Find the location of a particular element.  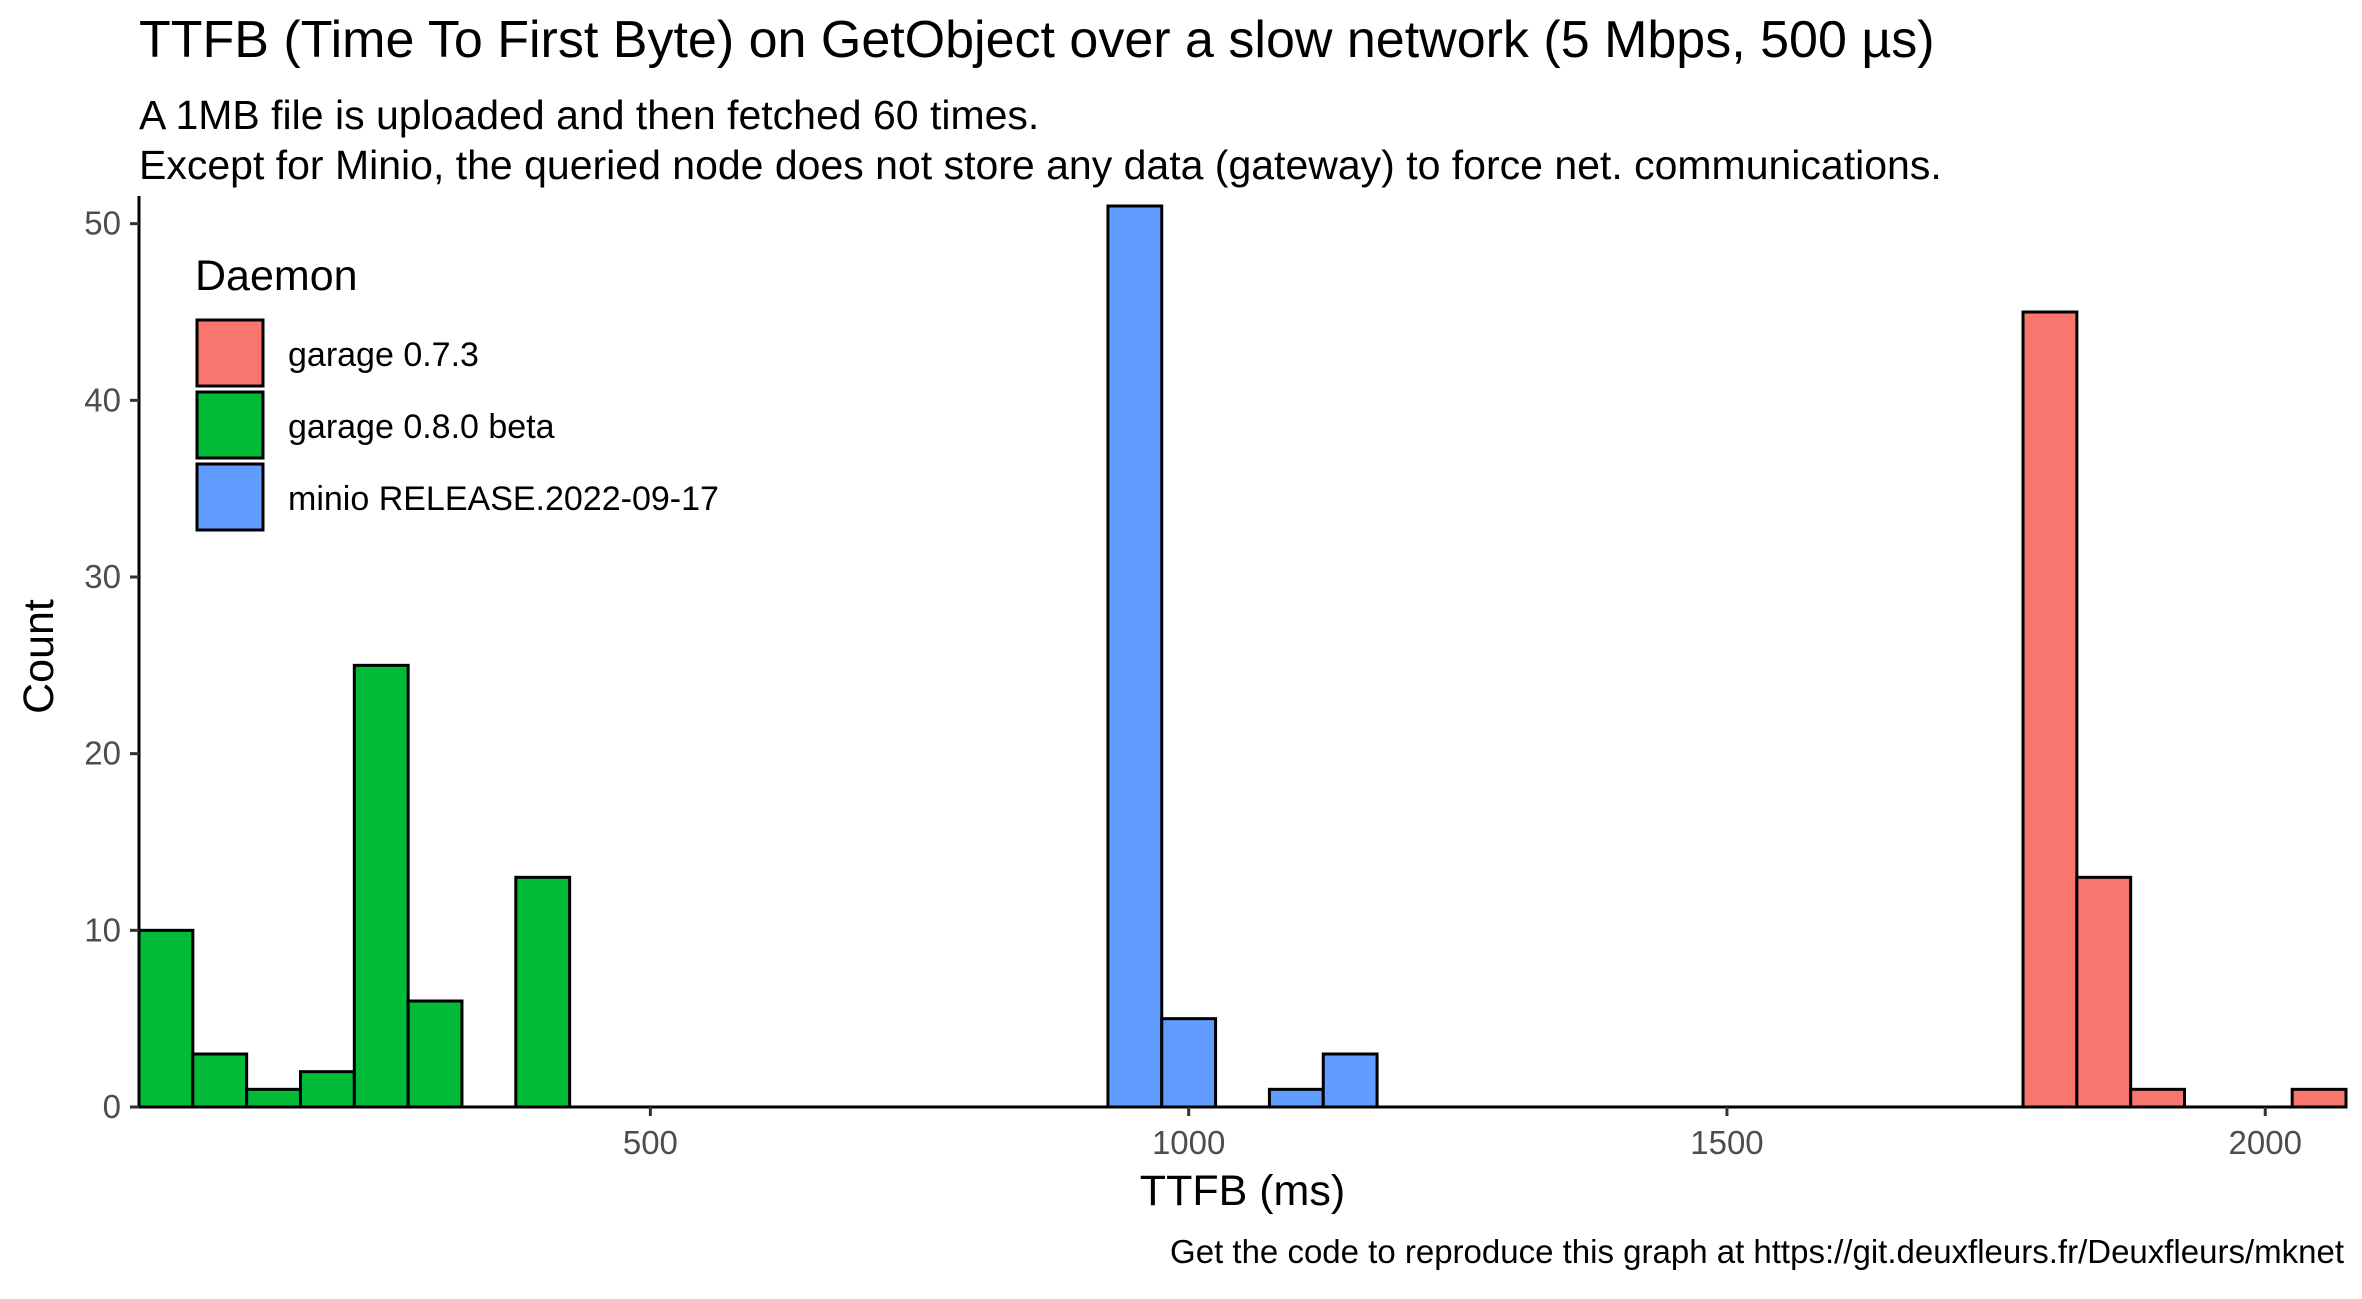

y-tick-label-5: 50 is located at coordinates (102, 223).